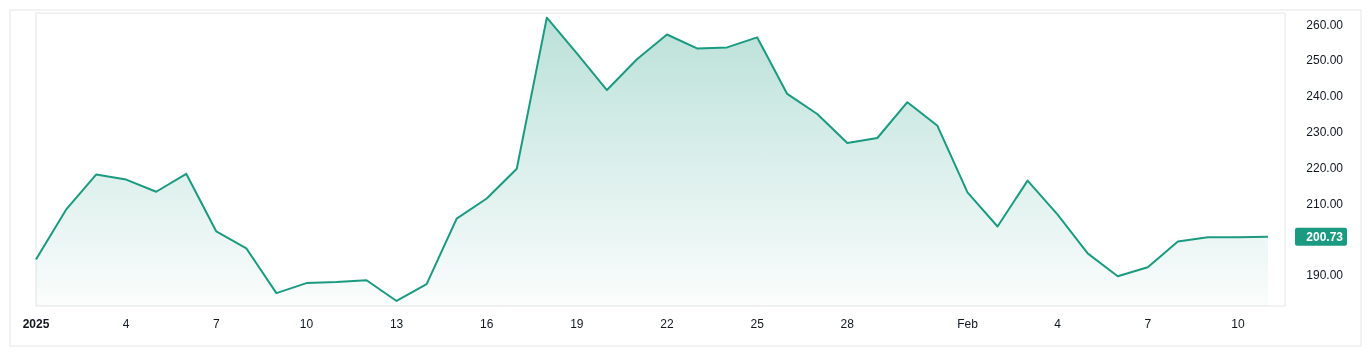 The height and width of the screenshot is (361, 1371). What do you see at coordinates (36, 324) in the screenshot?
I see `x-tick-label: 2025` at bounding box center [36, 324].